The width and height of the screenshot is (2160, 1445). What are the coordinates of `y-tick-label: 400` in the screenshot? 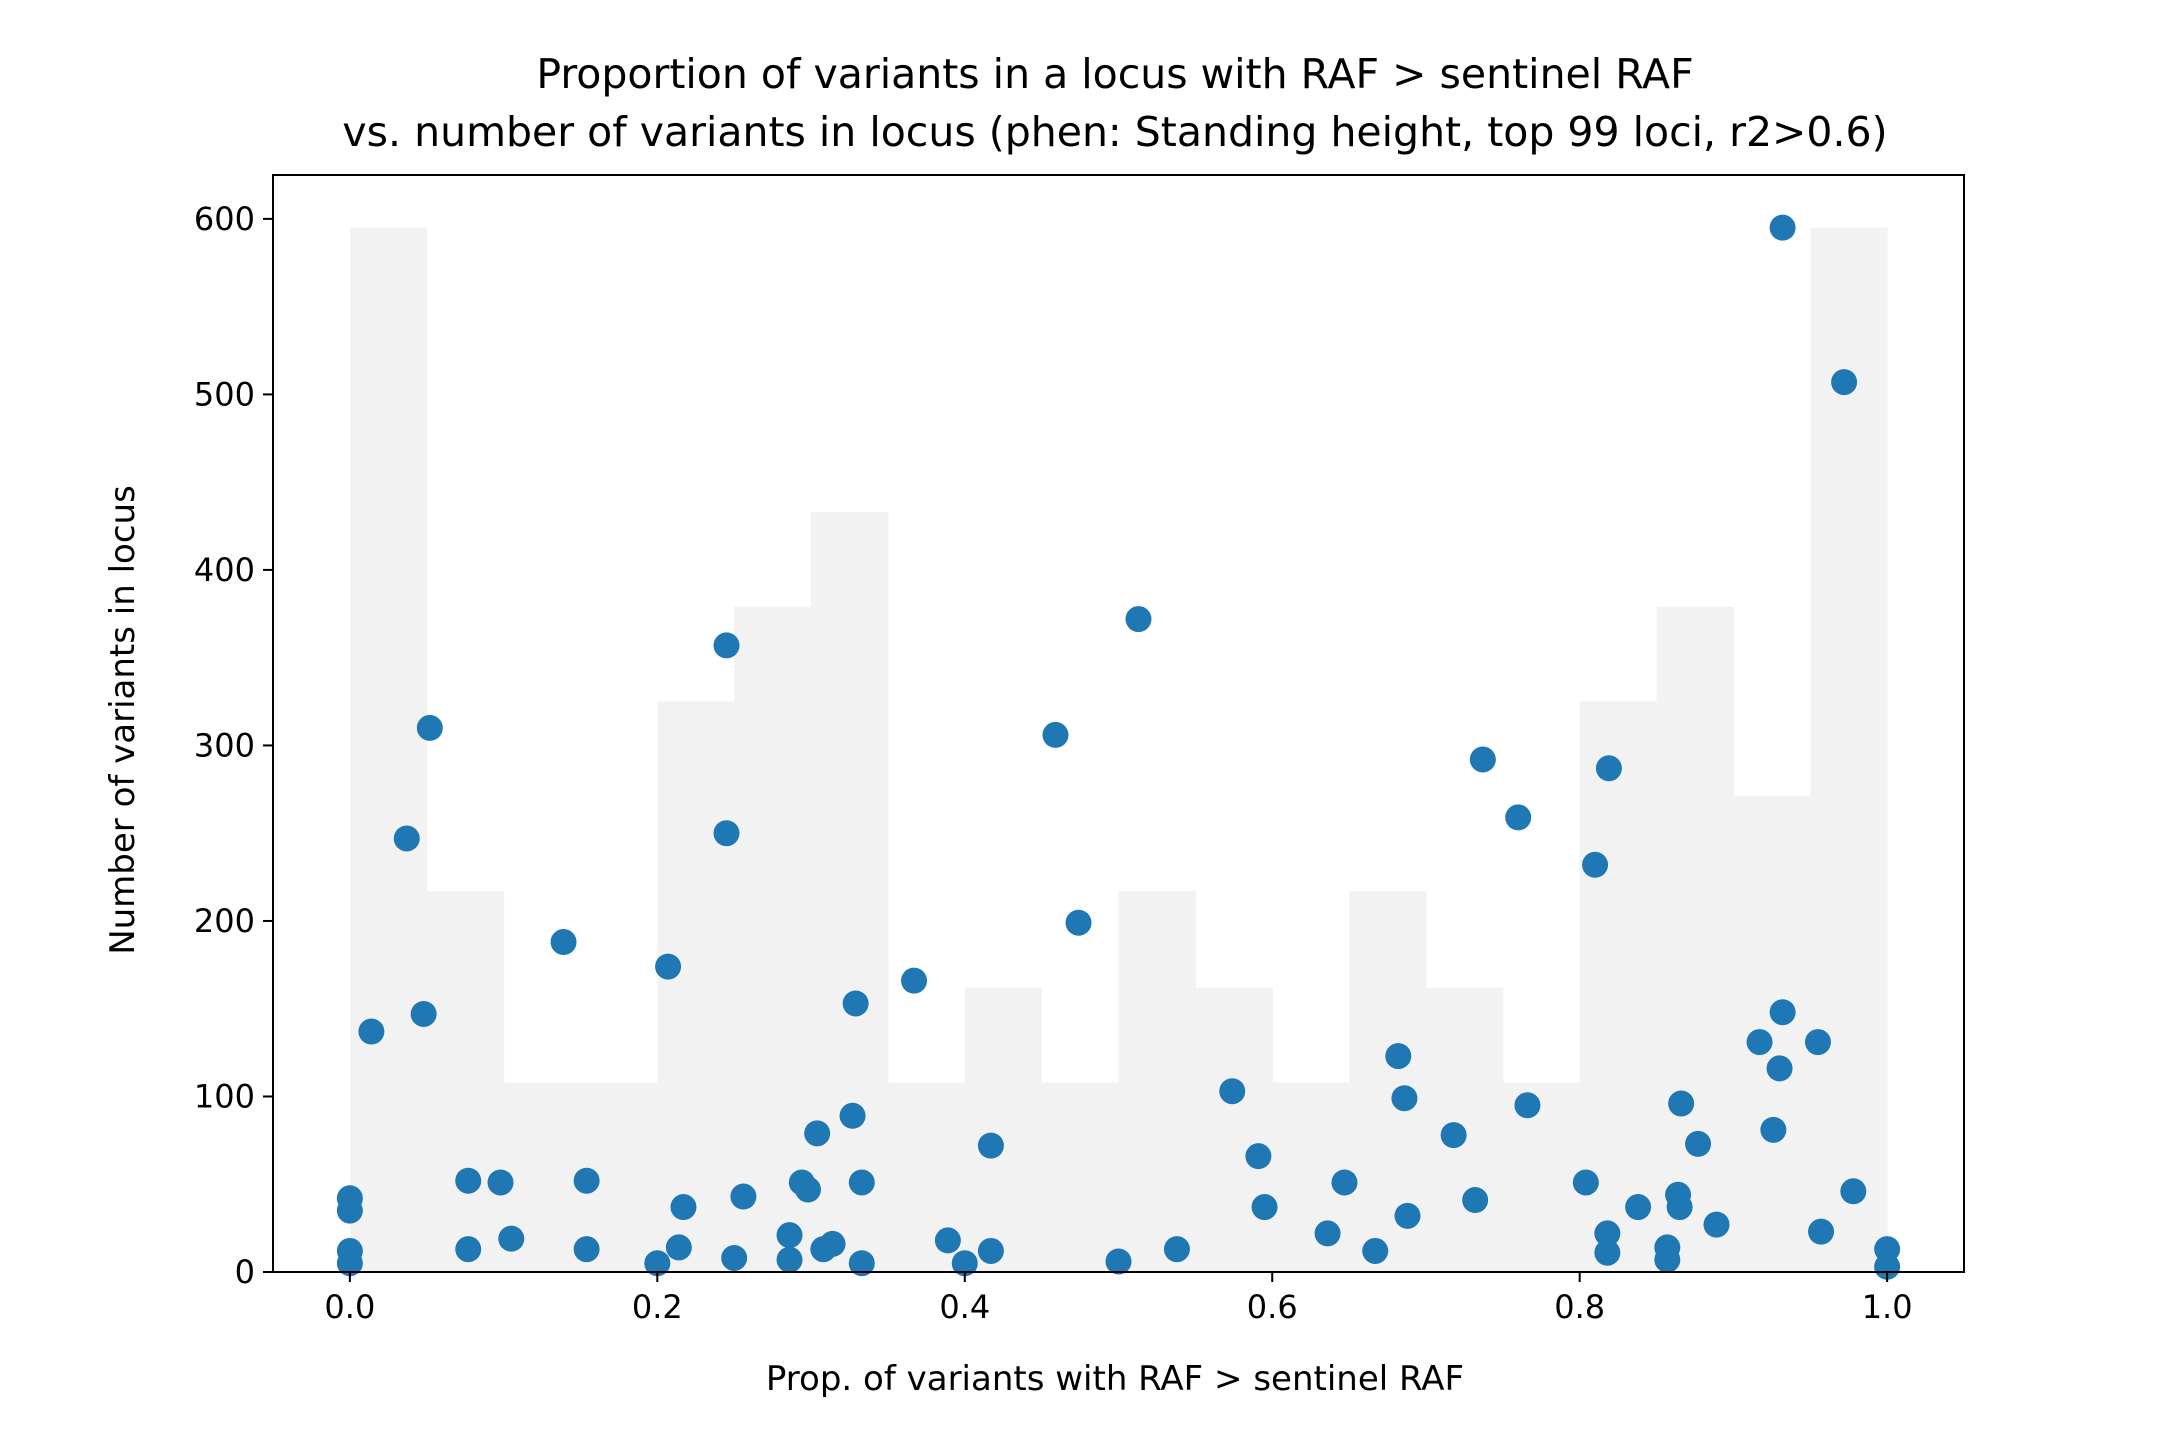 It's located at (224, 570).